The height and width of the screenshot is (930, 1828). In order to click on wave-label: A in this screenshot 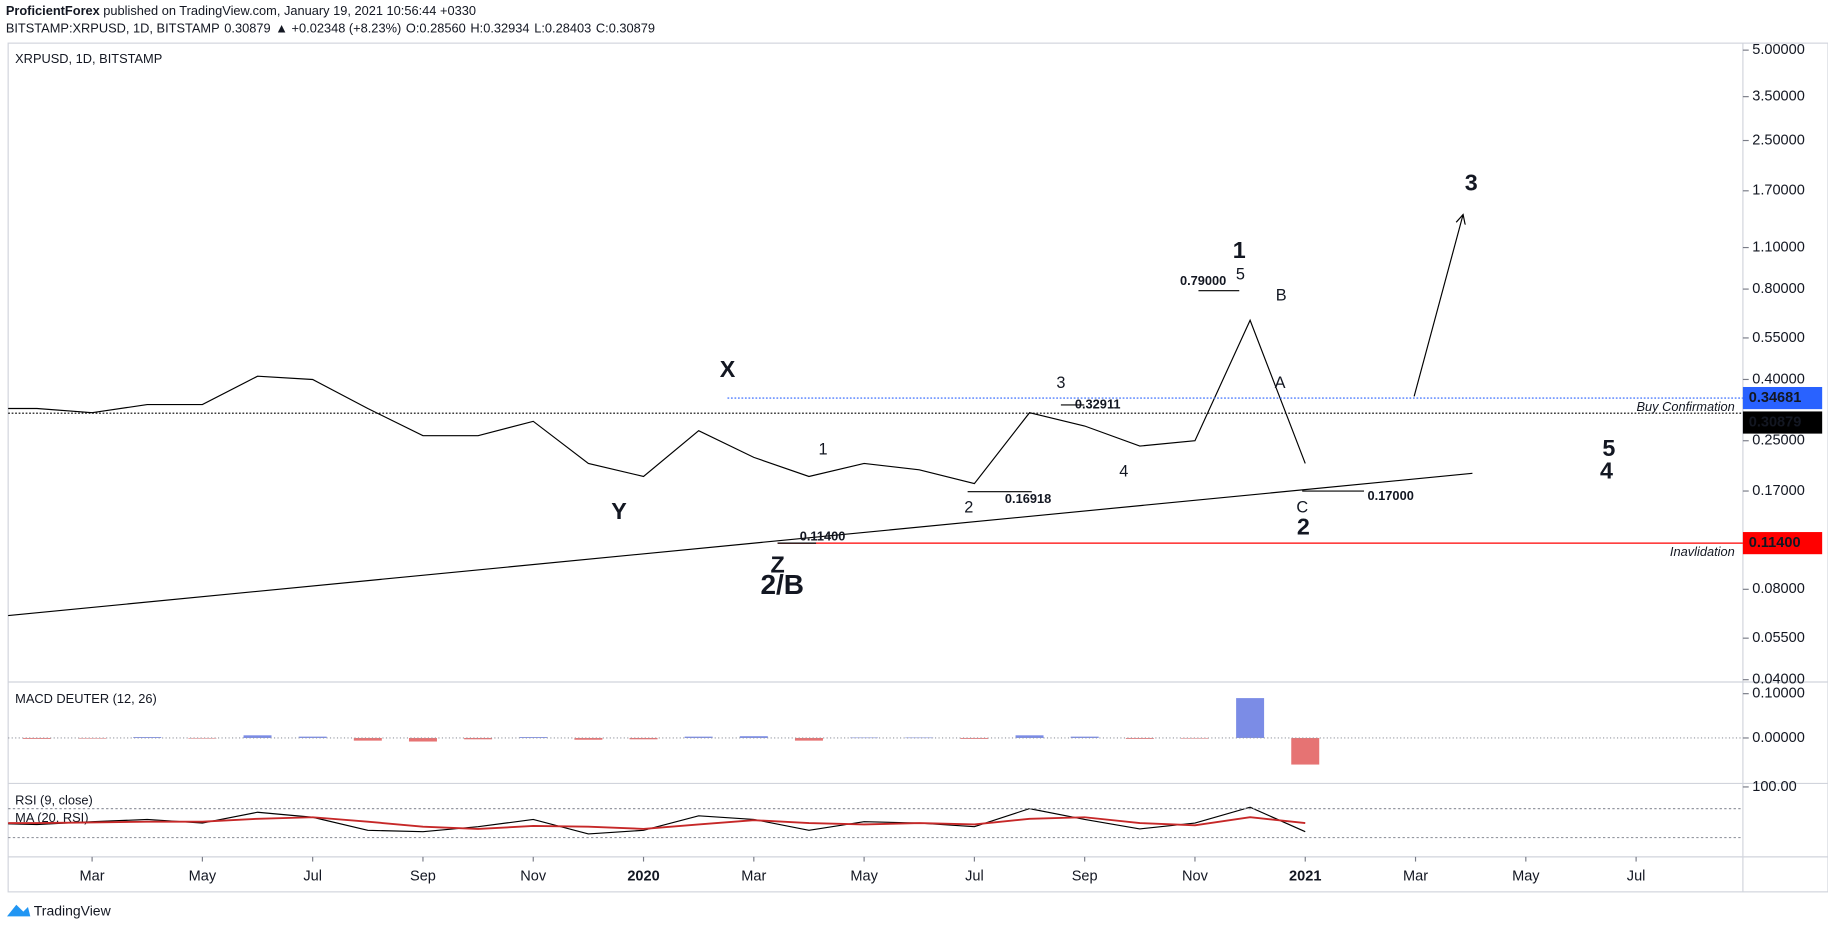, I will do `click(1280, 383)`.